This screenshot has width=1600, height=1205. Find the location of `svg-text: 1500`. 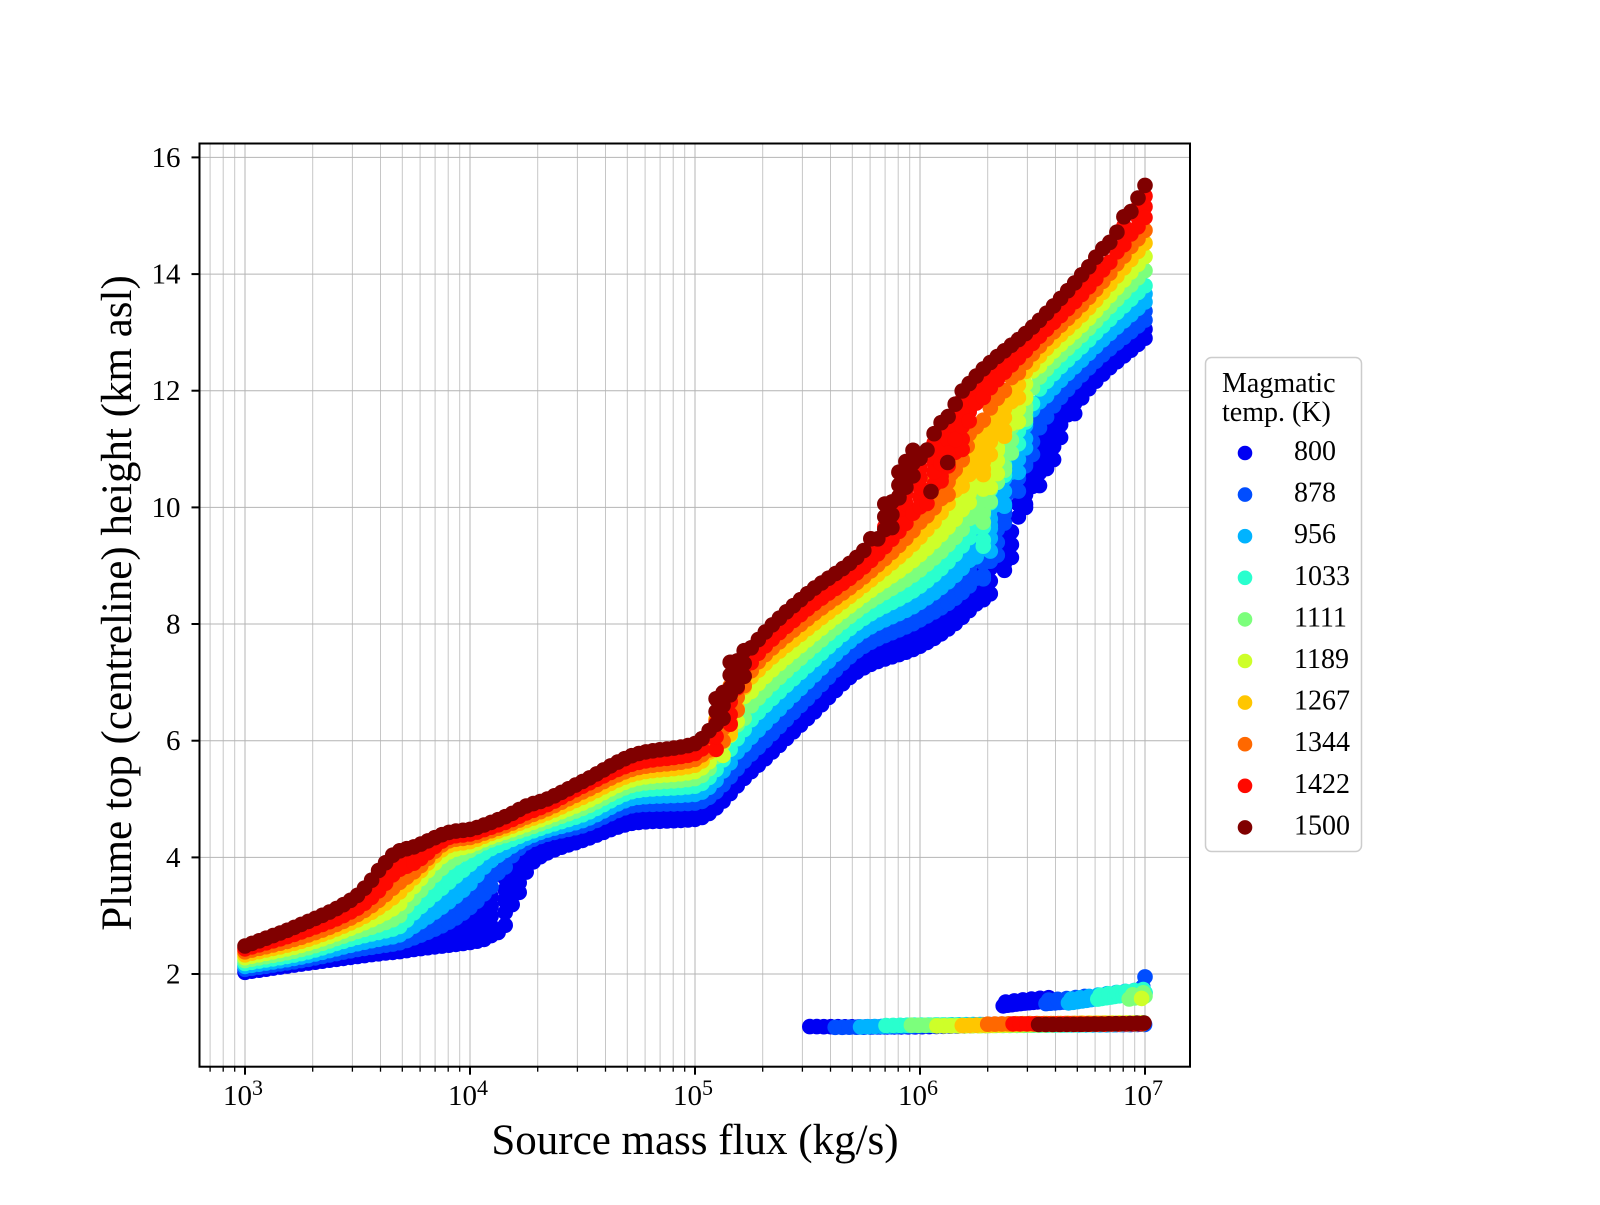

svg-text: 1500 is located at coordinates (1322, 825).